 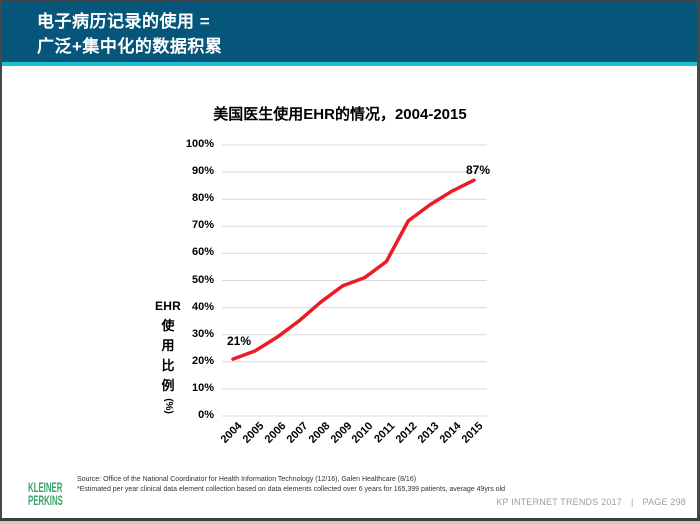 I want to click on y-axis-title-char: 使, so click(x=168, y=325).